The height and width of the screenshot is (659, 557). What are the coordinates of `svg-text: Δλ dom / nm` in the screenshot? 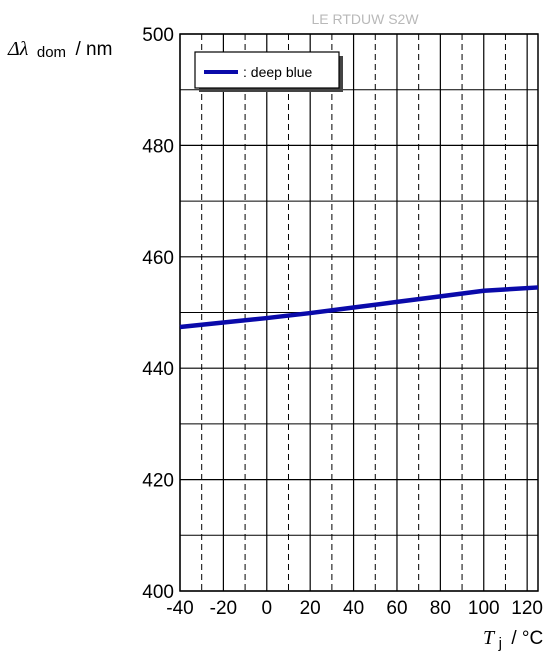 It's located at (59, 49).